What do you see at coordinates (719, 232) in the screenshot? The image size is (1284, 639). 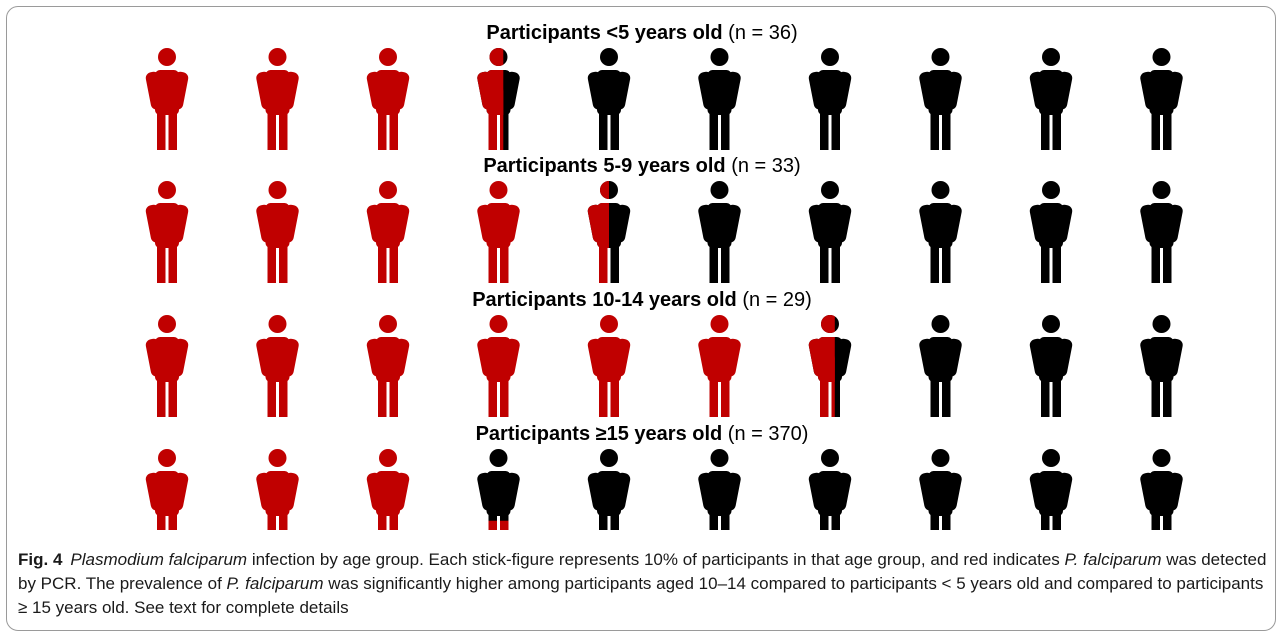 I see `person-icon-g1-i5` at bounding box center [719, 232].